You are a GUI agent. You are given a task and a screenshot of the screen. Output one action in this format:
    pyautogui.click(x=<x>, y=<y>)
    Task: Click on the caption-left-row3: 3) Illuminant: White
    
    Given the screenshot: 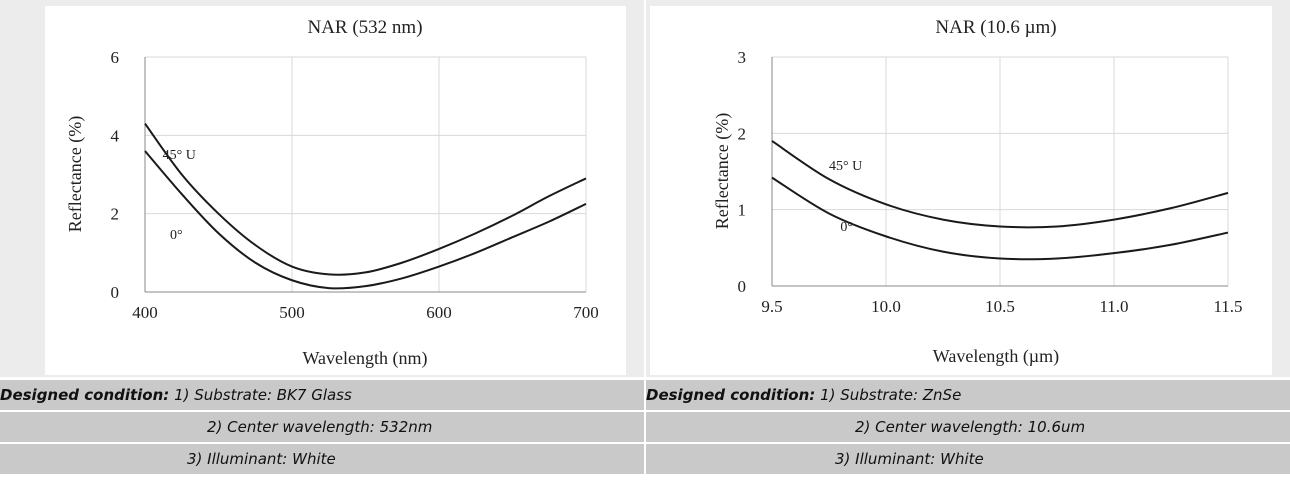 What is the action you would take?
    pyautogui.click(x=322, y=459)
    